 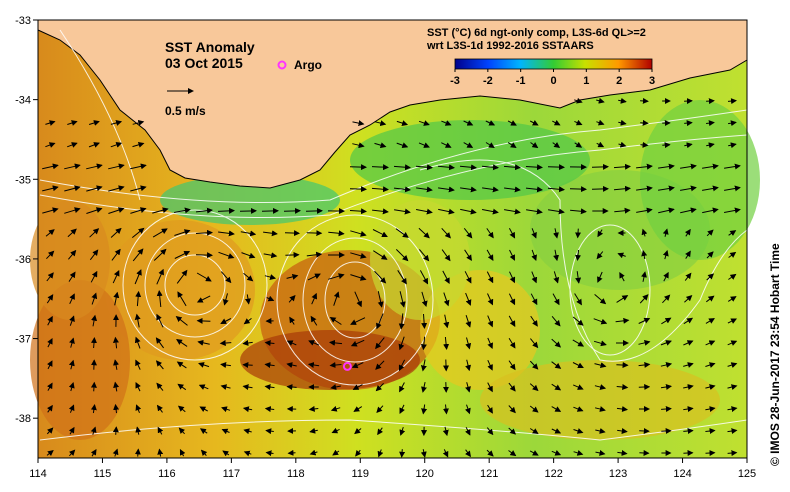 What do you see at coordinates (23, 260) in the screenshot?
I see `lat-tick-label: -36` at bounding box center [23, 260].